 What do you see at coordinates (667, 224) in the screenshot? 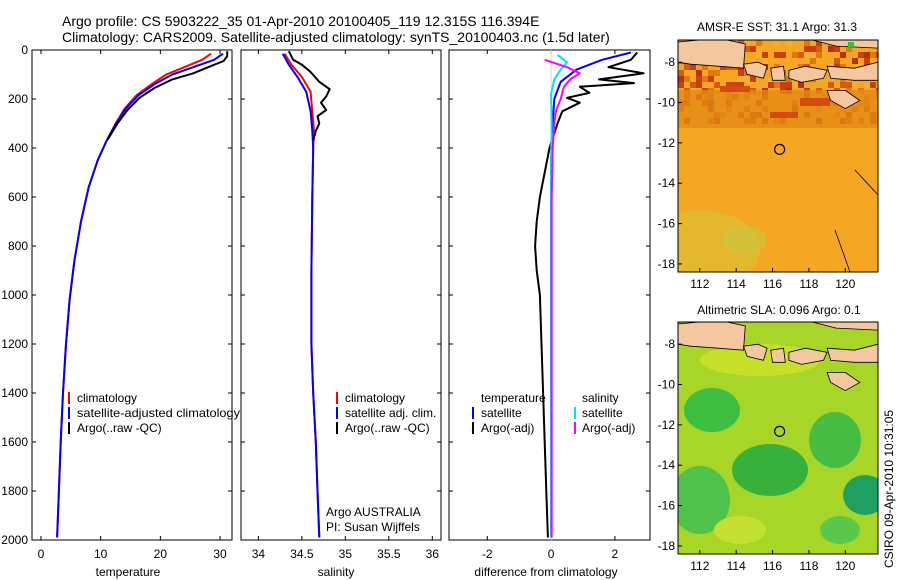
I see `y-tick-label: -16` at bounding box center [667, 224].